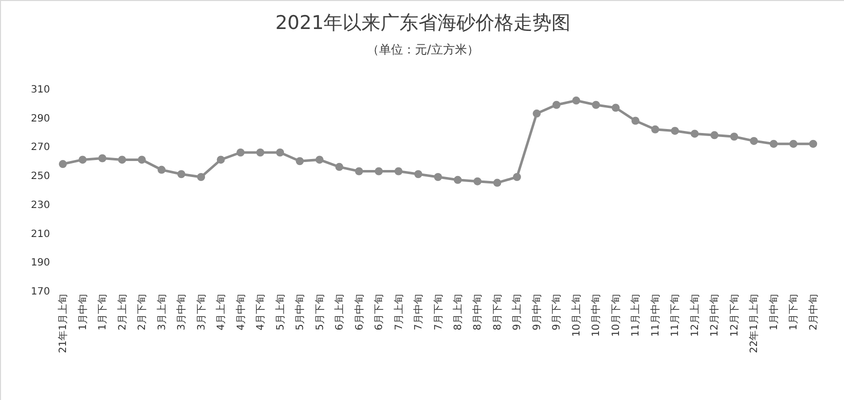 The height and width of the screenshot is (400, 844). Describe the element at coordinates (754, 324) in the screenshot. I see `x-tick-label: 22年1月上旬` at that location.